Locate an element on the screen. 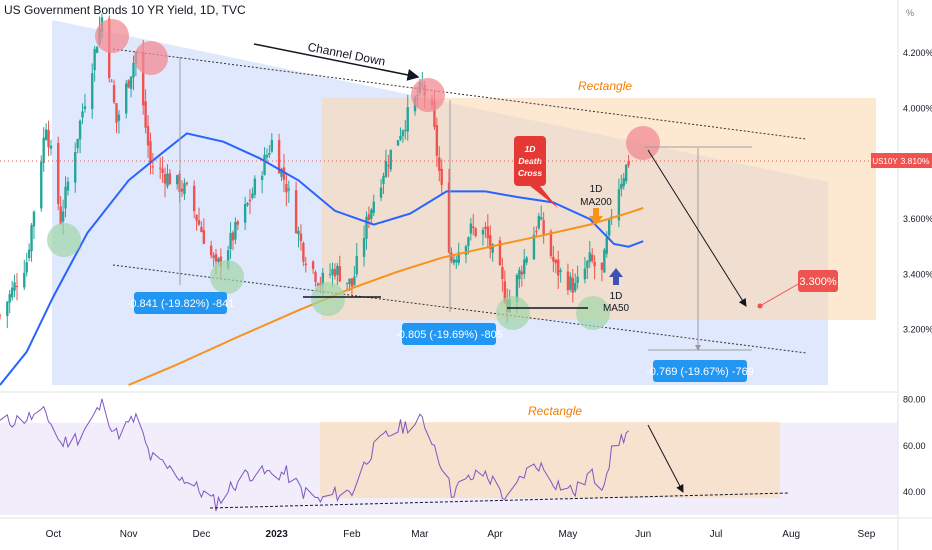  rsi-projection-arrow is located at coordinates (665, 458).